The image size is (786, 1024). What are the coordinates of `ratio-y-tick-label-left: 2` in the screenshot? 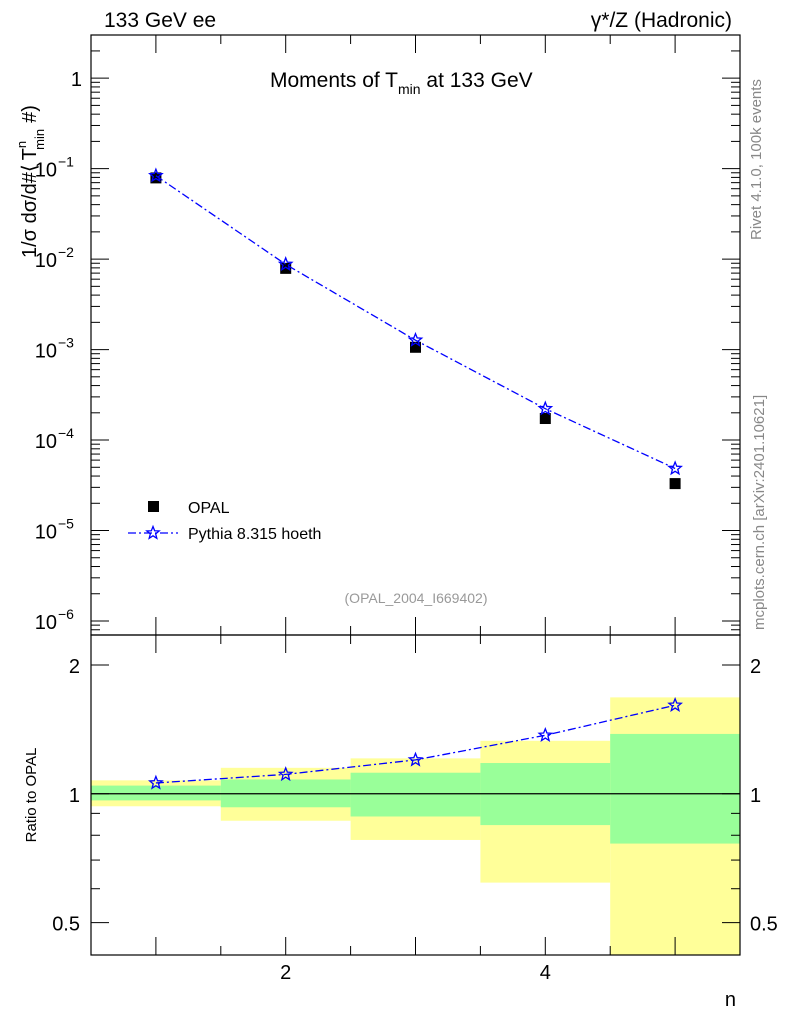 It's located at (74, 667).